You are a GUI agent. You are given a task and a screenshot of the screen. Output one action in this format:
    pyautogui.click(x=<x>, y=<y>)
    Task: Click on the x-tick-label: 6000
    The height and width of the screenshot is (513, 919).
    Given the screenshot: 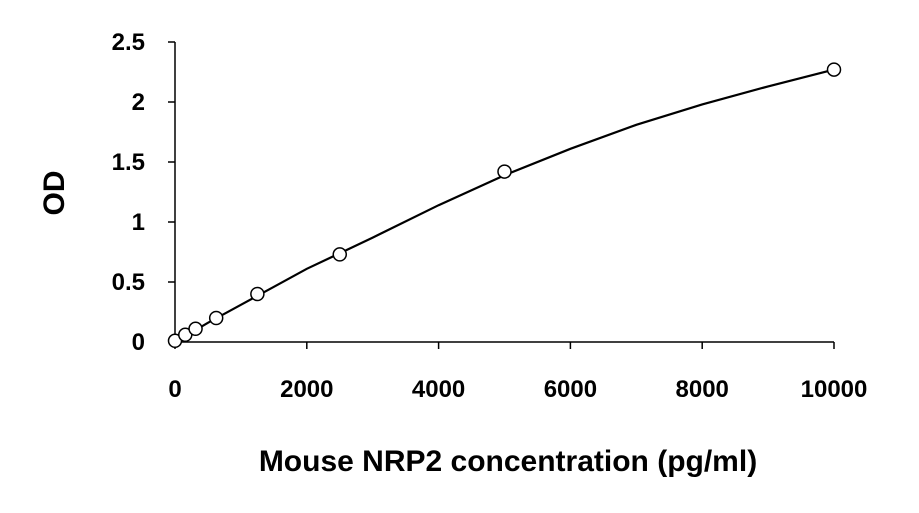 What is the action you would take?
    pyautogui.click(x=570, y=389)
    